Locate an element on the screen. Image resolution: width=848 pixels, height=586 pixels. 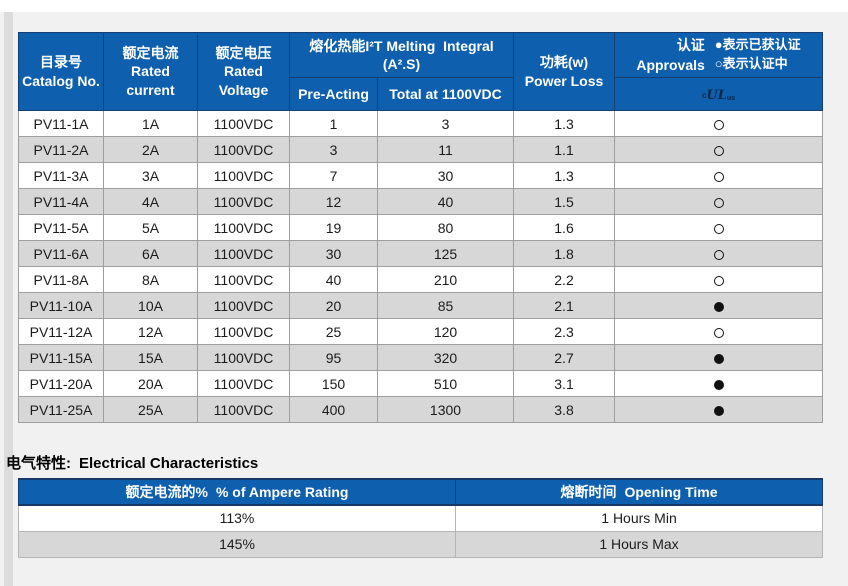
header-catalog-zh: 目录号 is located at coordinates (61, 62).